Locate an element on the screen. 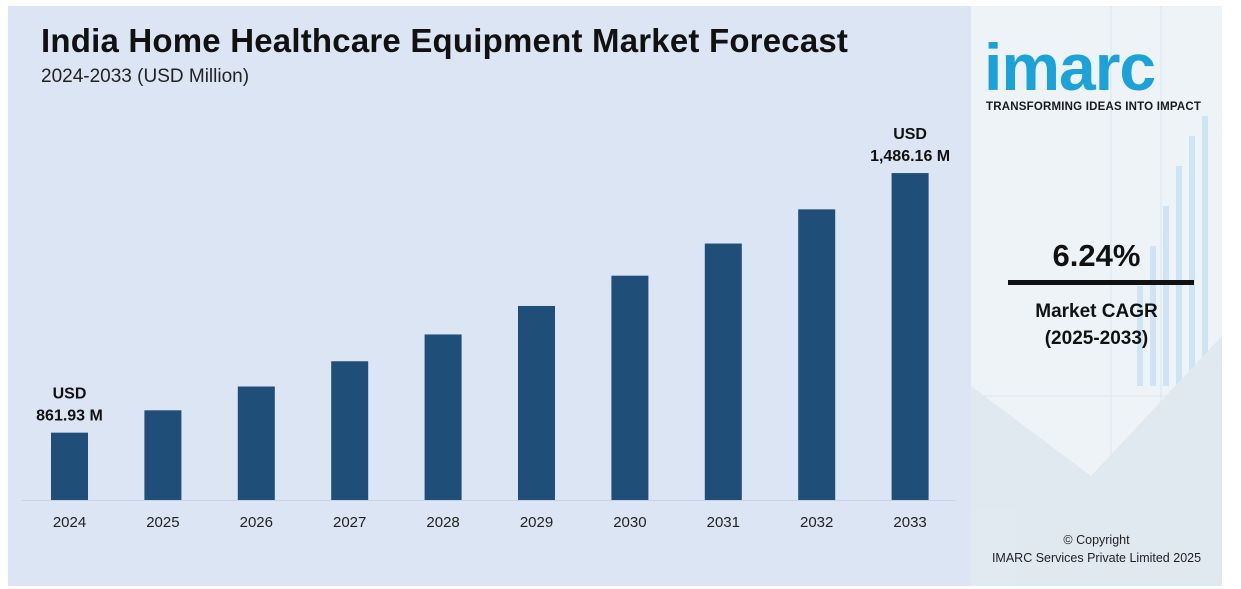 The height and width of the screenshot is (589, 1241). x-tick-2025: 2025 is located at coordinates (162, 522).